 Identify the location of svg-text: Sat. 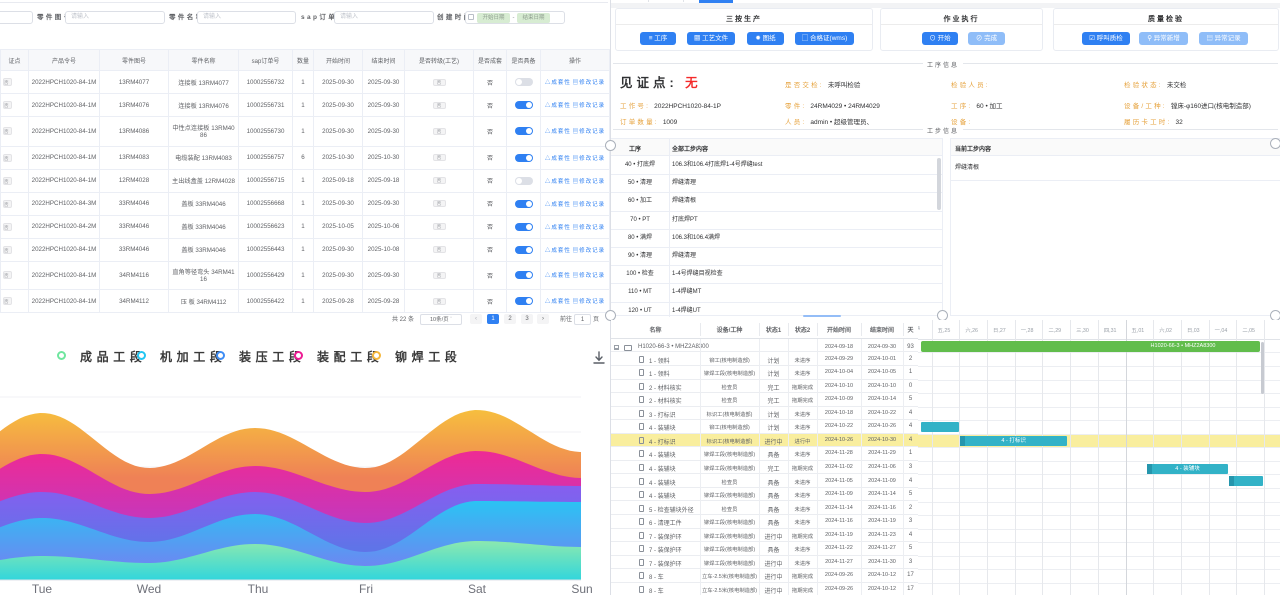
(477, 588).